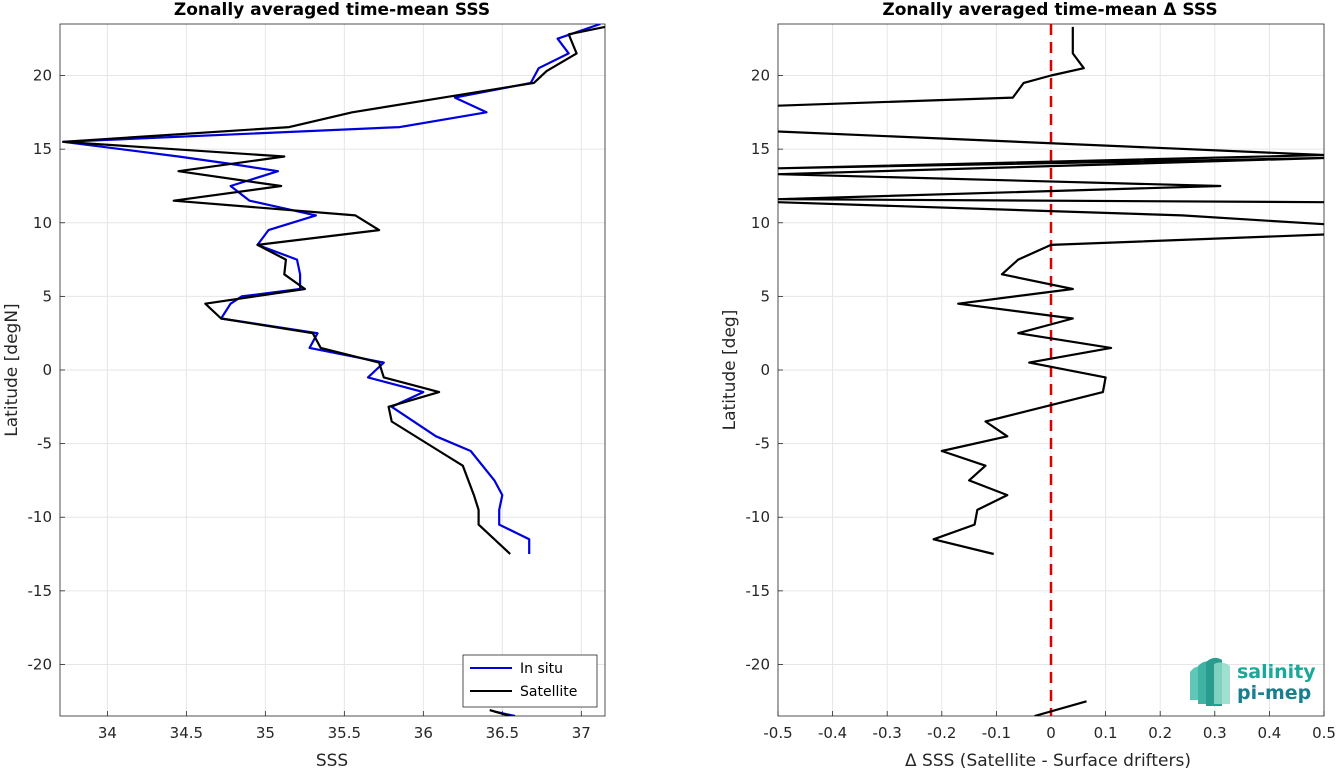 The image size is (1336, 769). I want to click on legend-box, so click(530, 681).